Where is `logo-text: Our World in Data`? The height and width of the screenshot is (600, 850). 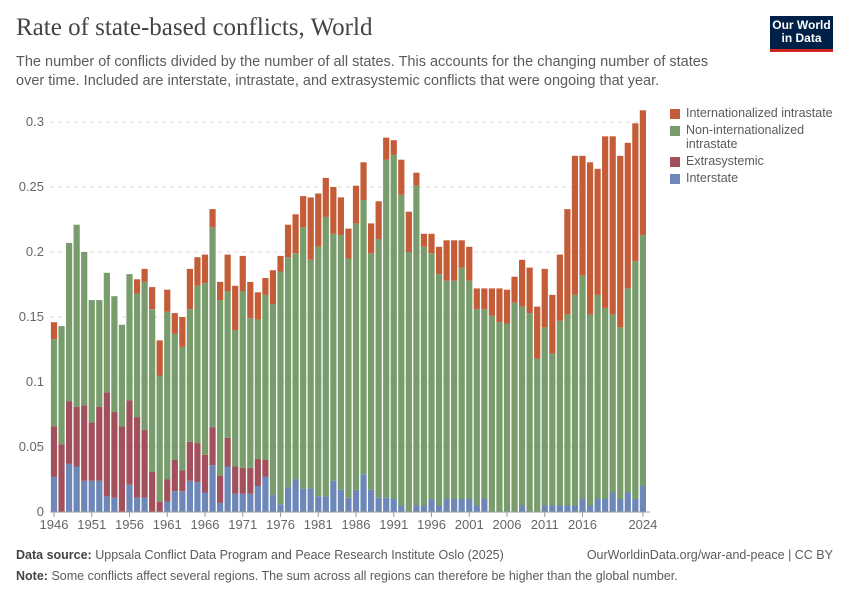 logo-text: Our World in Data is located at coordinates (801, 31).